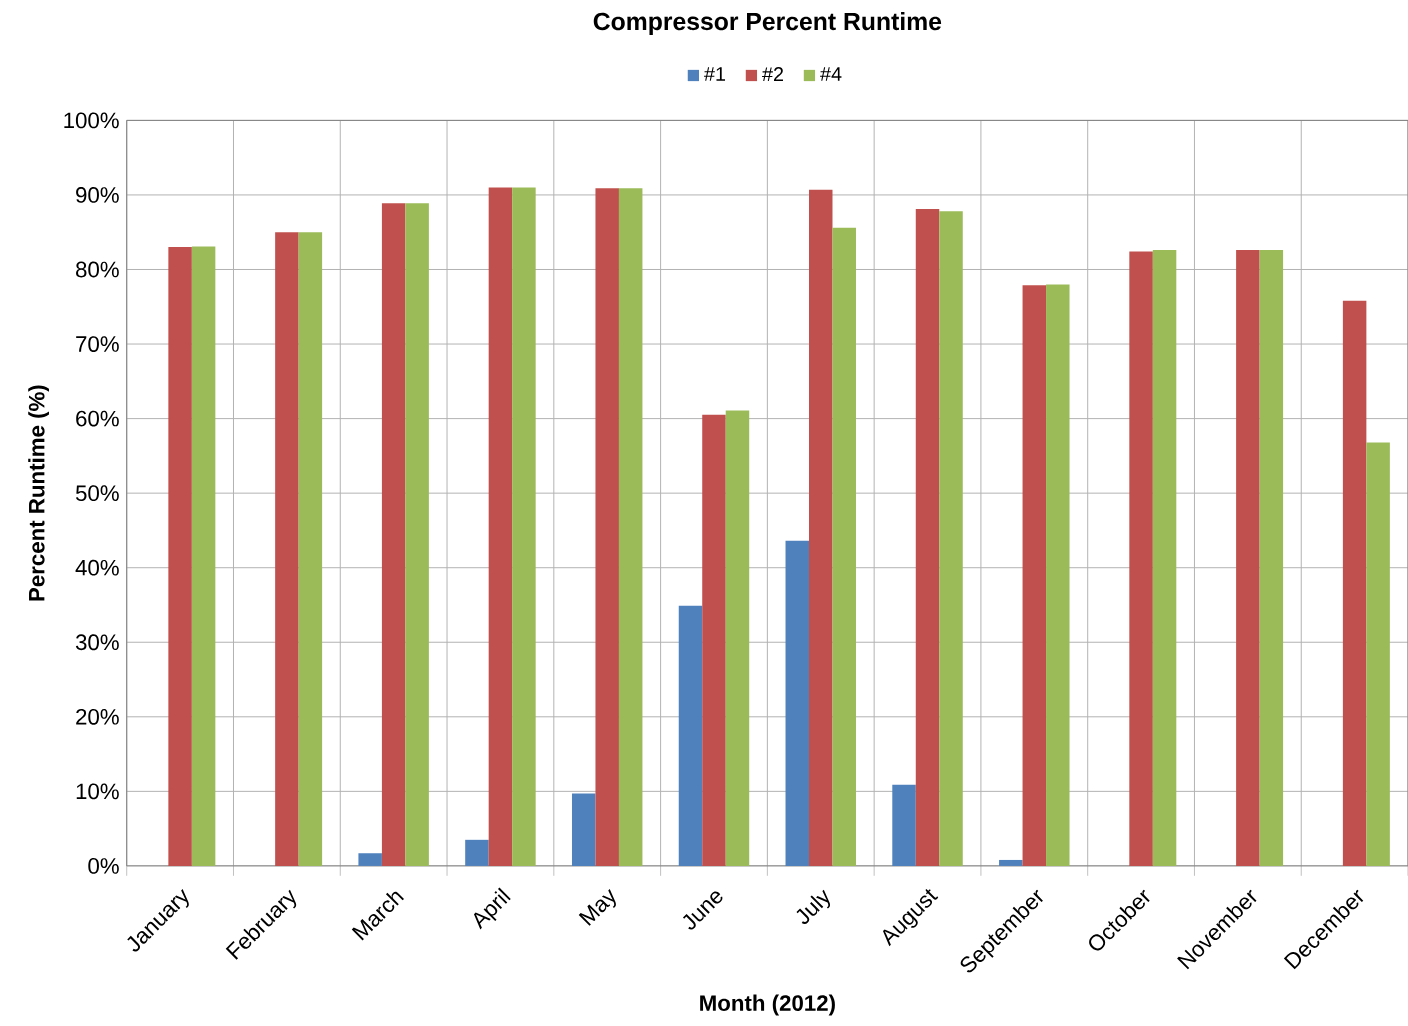 The width and height of the screenshot is (1408, 1026). Describe the element at coordinates (813, 907) in the screenshot. I see `x-tick-label: July` at that location.